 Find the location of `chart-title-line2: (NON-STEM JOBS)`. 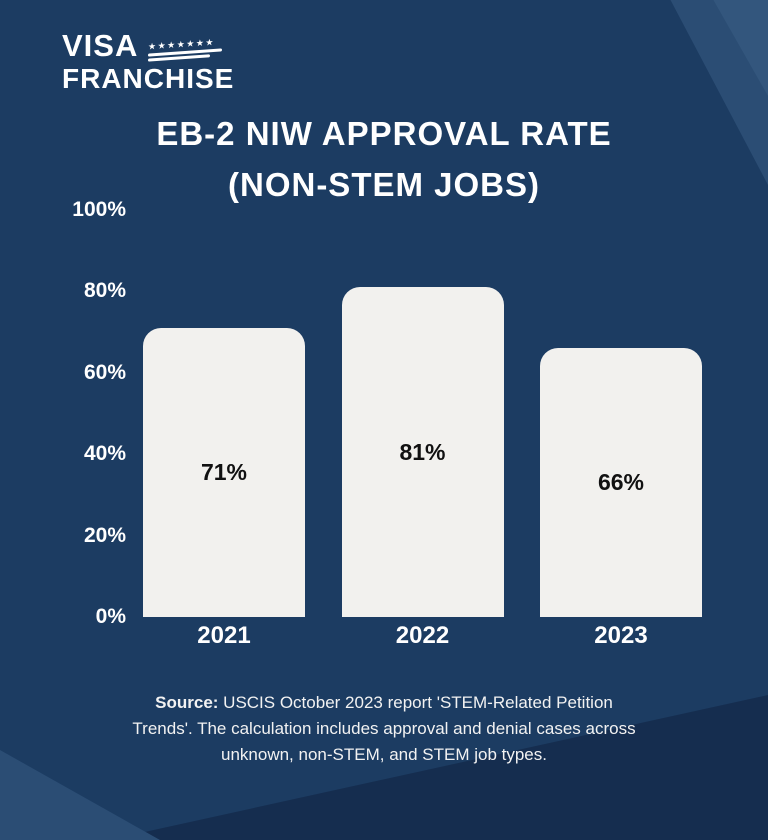

chart-title-line2: (NON-STEM JOBS) is located at coordinates (384, 185).